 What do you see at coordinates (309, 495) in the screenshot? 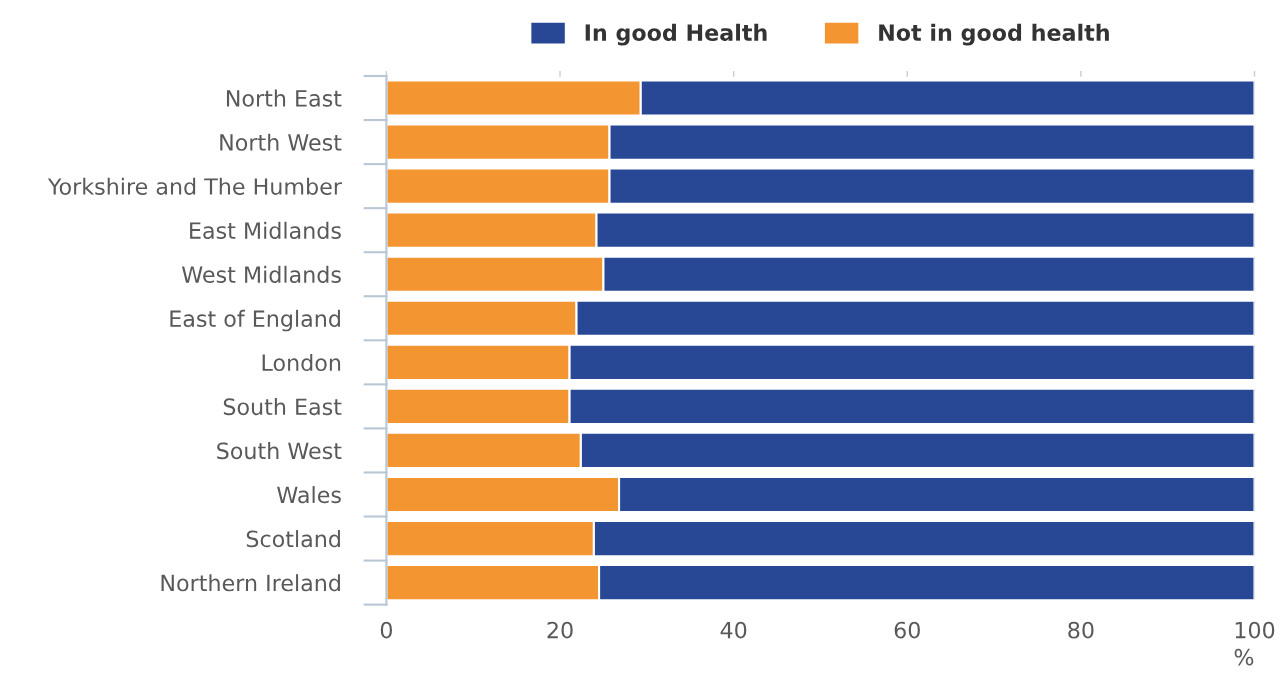
I see `y-tick-label: Wales` at bounding box center [309, 495].